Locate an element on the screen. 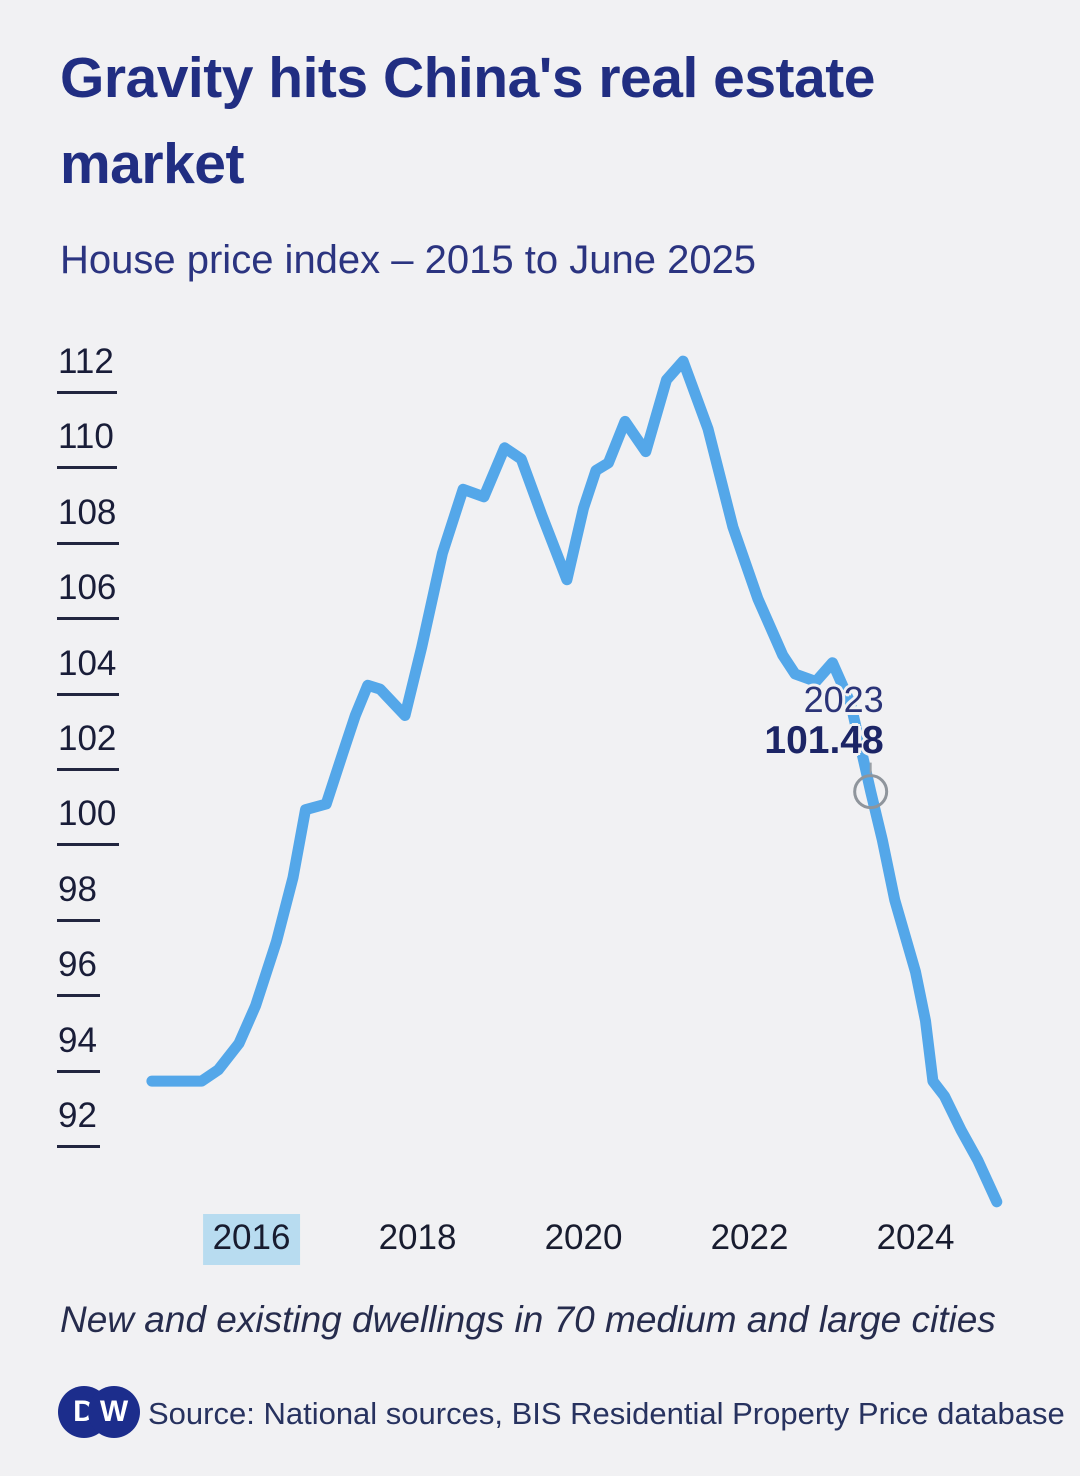 This screenshot has height=1476, width=1080. y-tick-label-102: 102 is located at coordinates (88, 745).